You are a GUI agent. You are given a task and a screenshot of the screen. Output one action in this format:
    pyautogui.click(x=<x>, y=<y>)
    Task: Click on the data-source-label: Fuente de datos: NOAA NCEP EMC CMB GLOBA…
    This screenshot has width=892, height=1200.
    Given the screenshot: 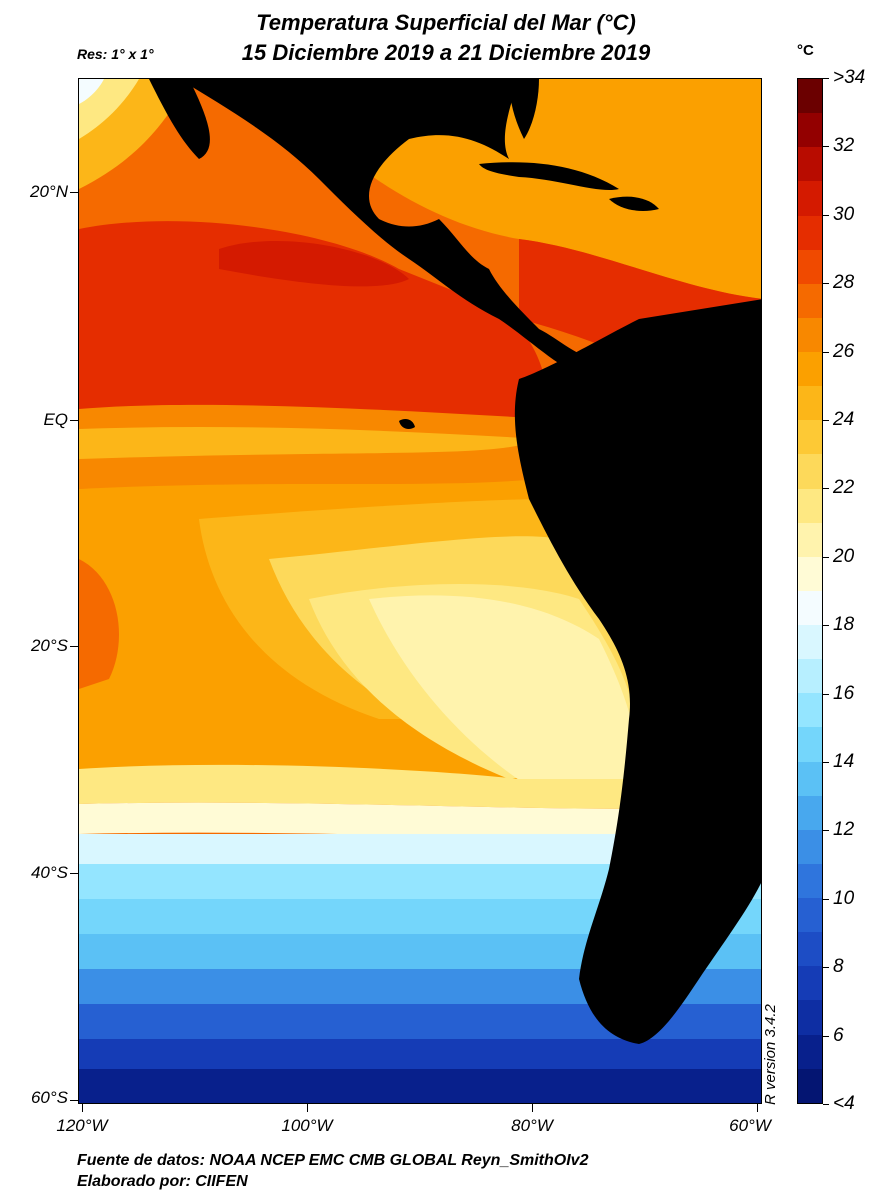 What is the action you would take?
    pyautogui.click(x=333, y=1160)
    